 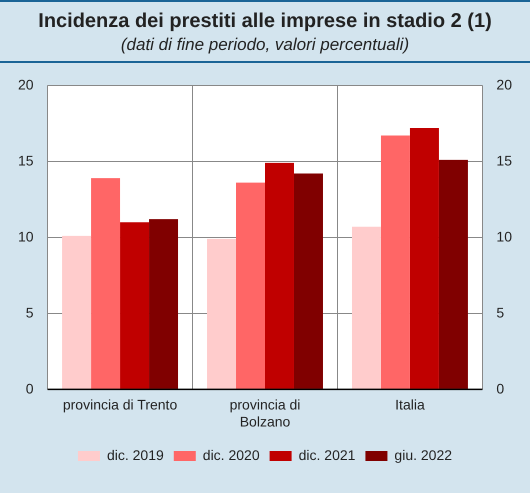 I want to click on y2-tick-label: 10, so click(x=504, y=236).